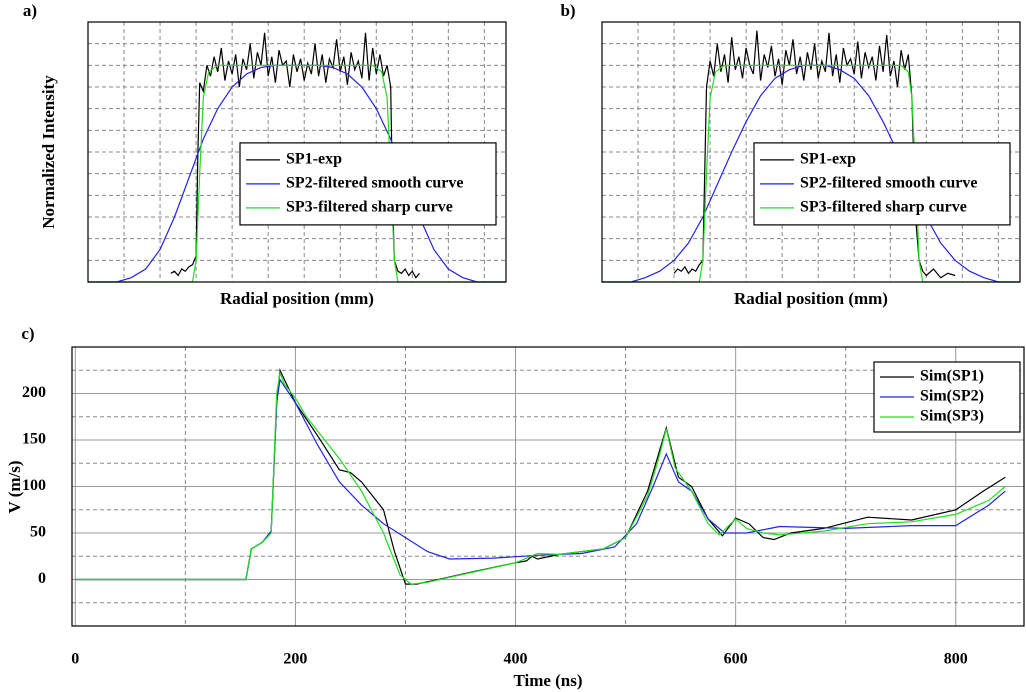 This screenshot has height=692, width=1026. What do you see at coordinates (30, 10) in the screenshot?
I see `panel-label: a)` at bounding box center [30, 10].